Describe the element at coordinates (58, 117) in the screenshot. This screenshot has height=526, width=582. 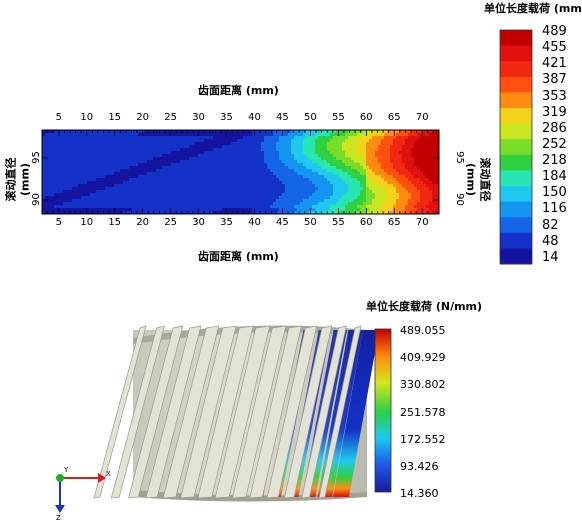
I see `x-tick-top: 5` at that location.